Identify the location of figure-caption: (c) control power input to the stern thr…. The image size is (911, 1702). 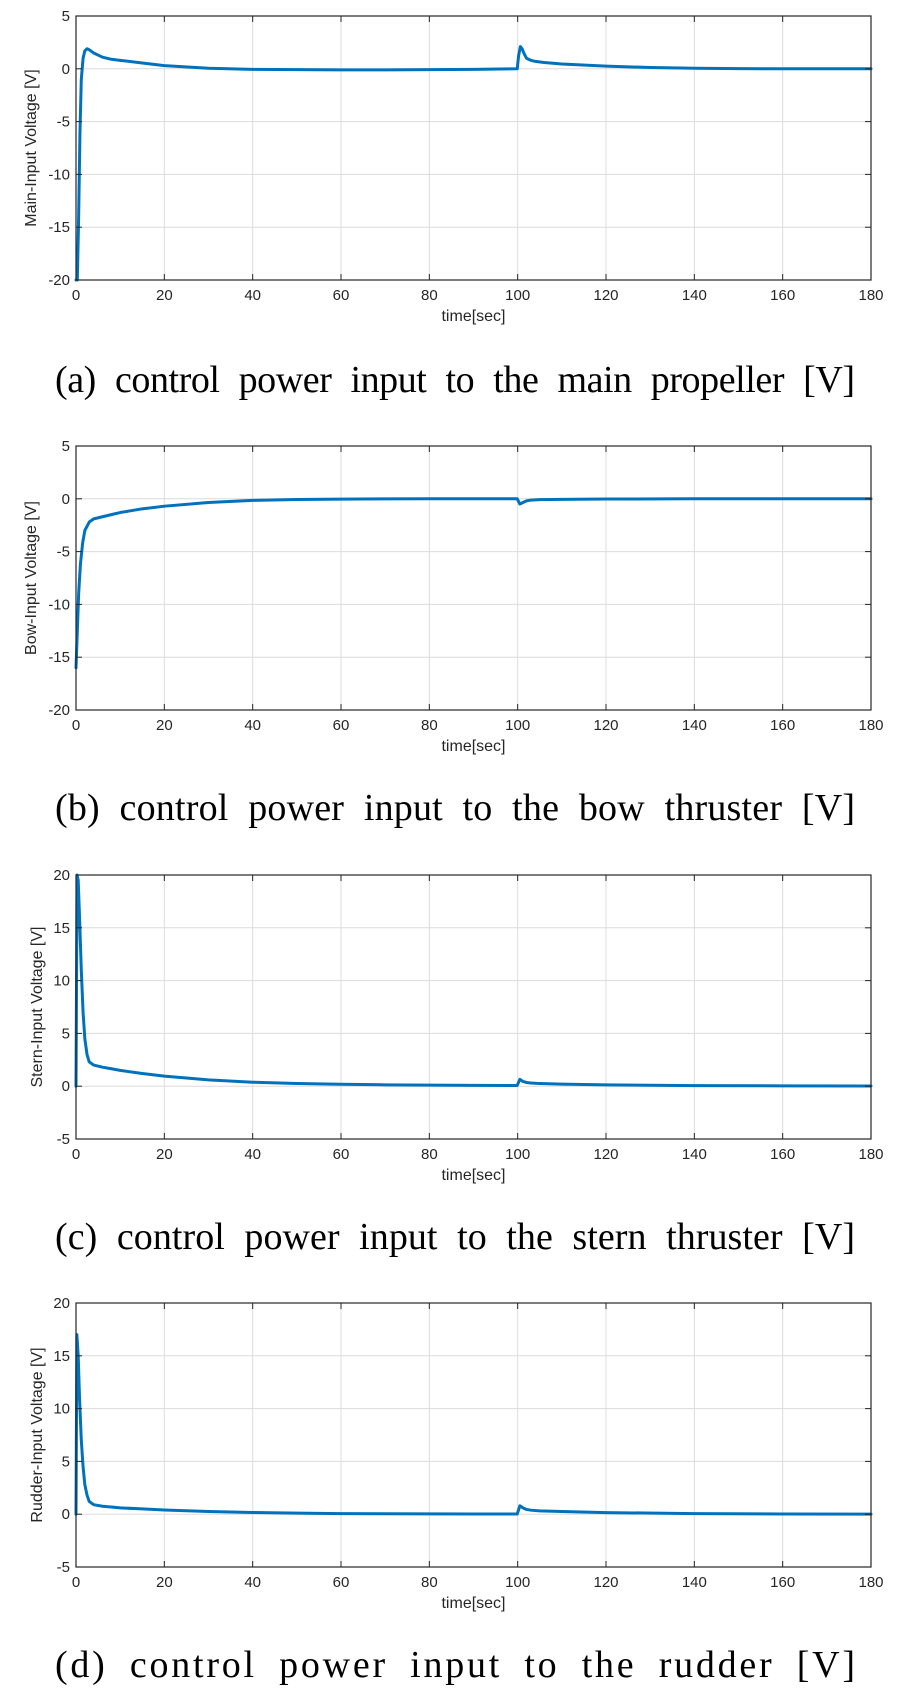
(455, 1237).